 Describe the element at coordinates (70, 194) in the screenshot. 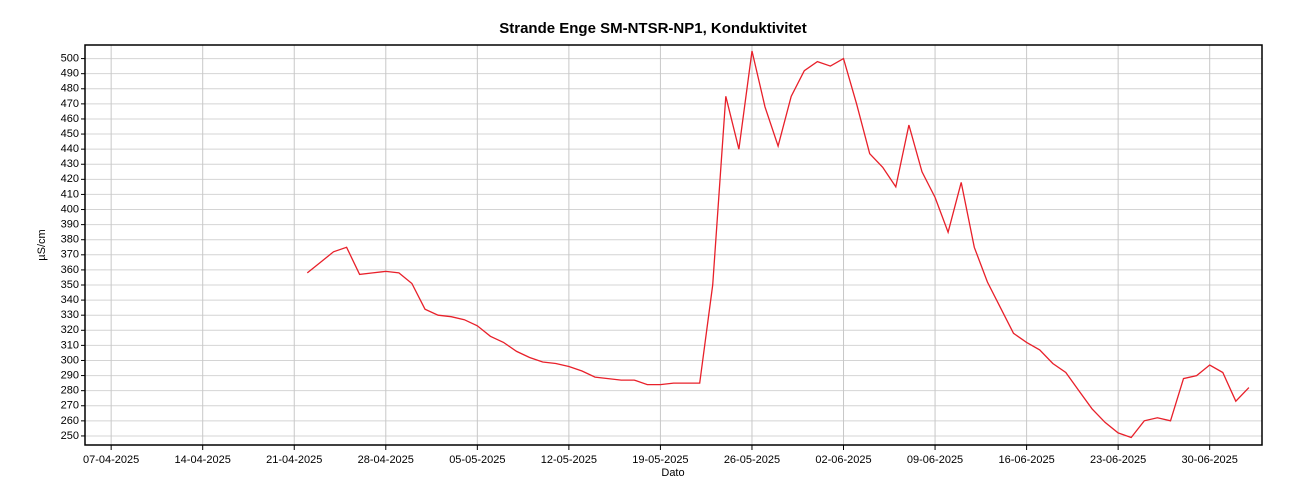

I see `y-tick-label: 410` at that location.